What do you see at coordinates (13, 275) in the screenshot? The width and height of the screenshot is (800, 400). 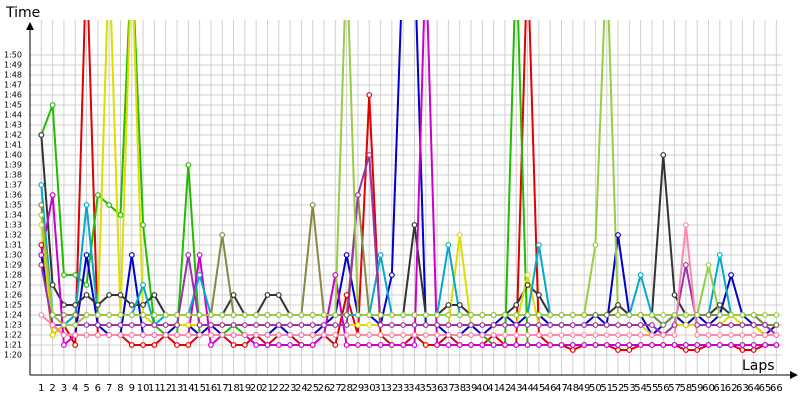 I see `y-tick-label: 1:28` at bounding box center [13, 275].